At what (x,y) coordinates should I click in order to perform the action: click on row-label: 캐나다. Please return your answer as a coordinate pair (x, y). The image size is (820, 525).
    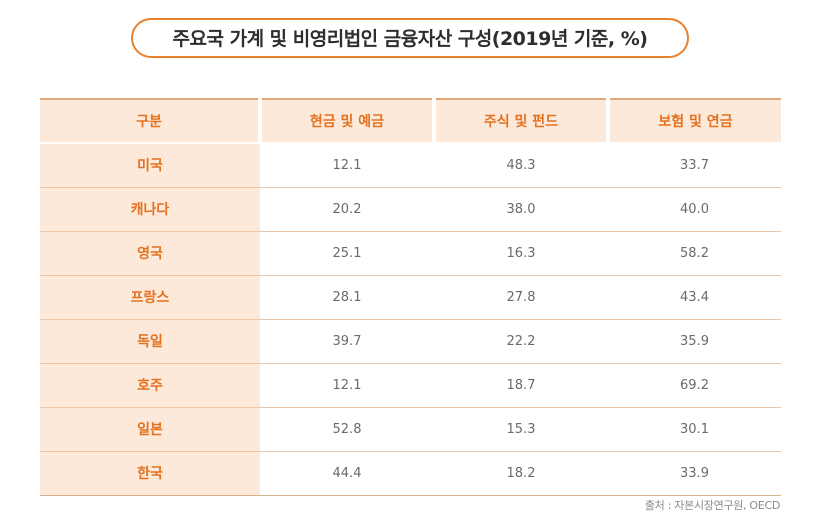
    Looking at the image, I should click on (150, 209).